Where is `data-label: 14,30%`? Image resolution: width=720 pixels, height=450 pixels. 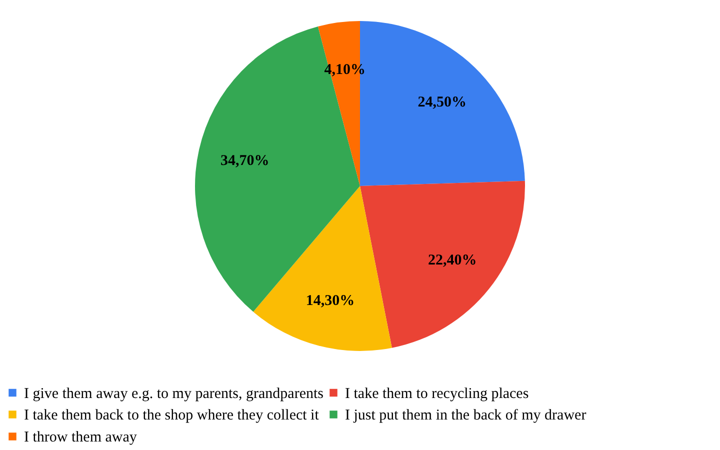
data-label: 14,30% is located at coordinates (330, 301).